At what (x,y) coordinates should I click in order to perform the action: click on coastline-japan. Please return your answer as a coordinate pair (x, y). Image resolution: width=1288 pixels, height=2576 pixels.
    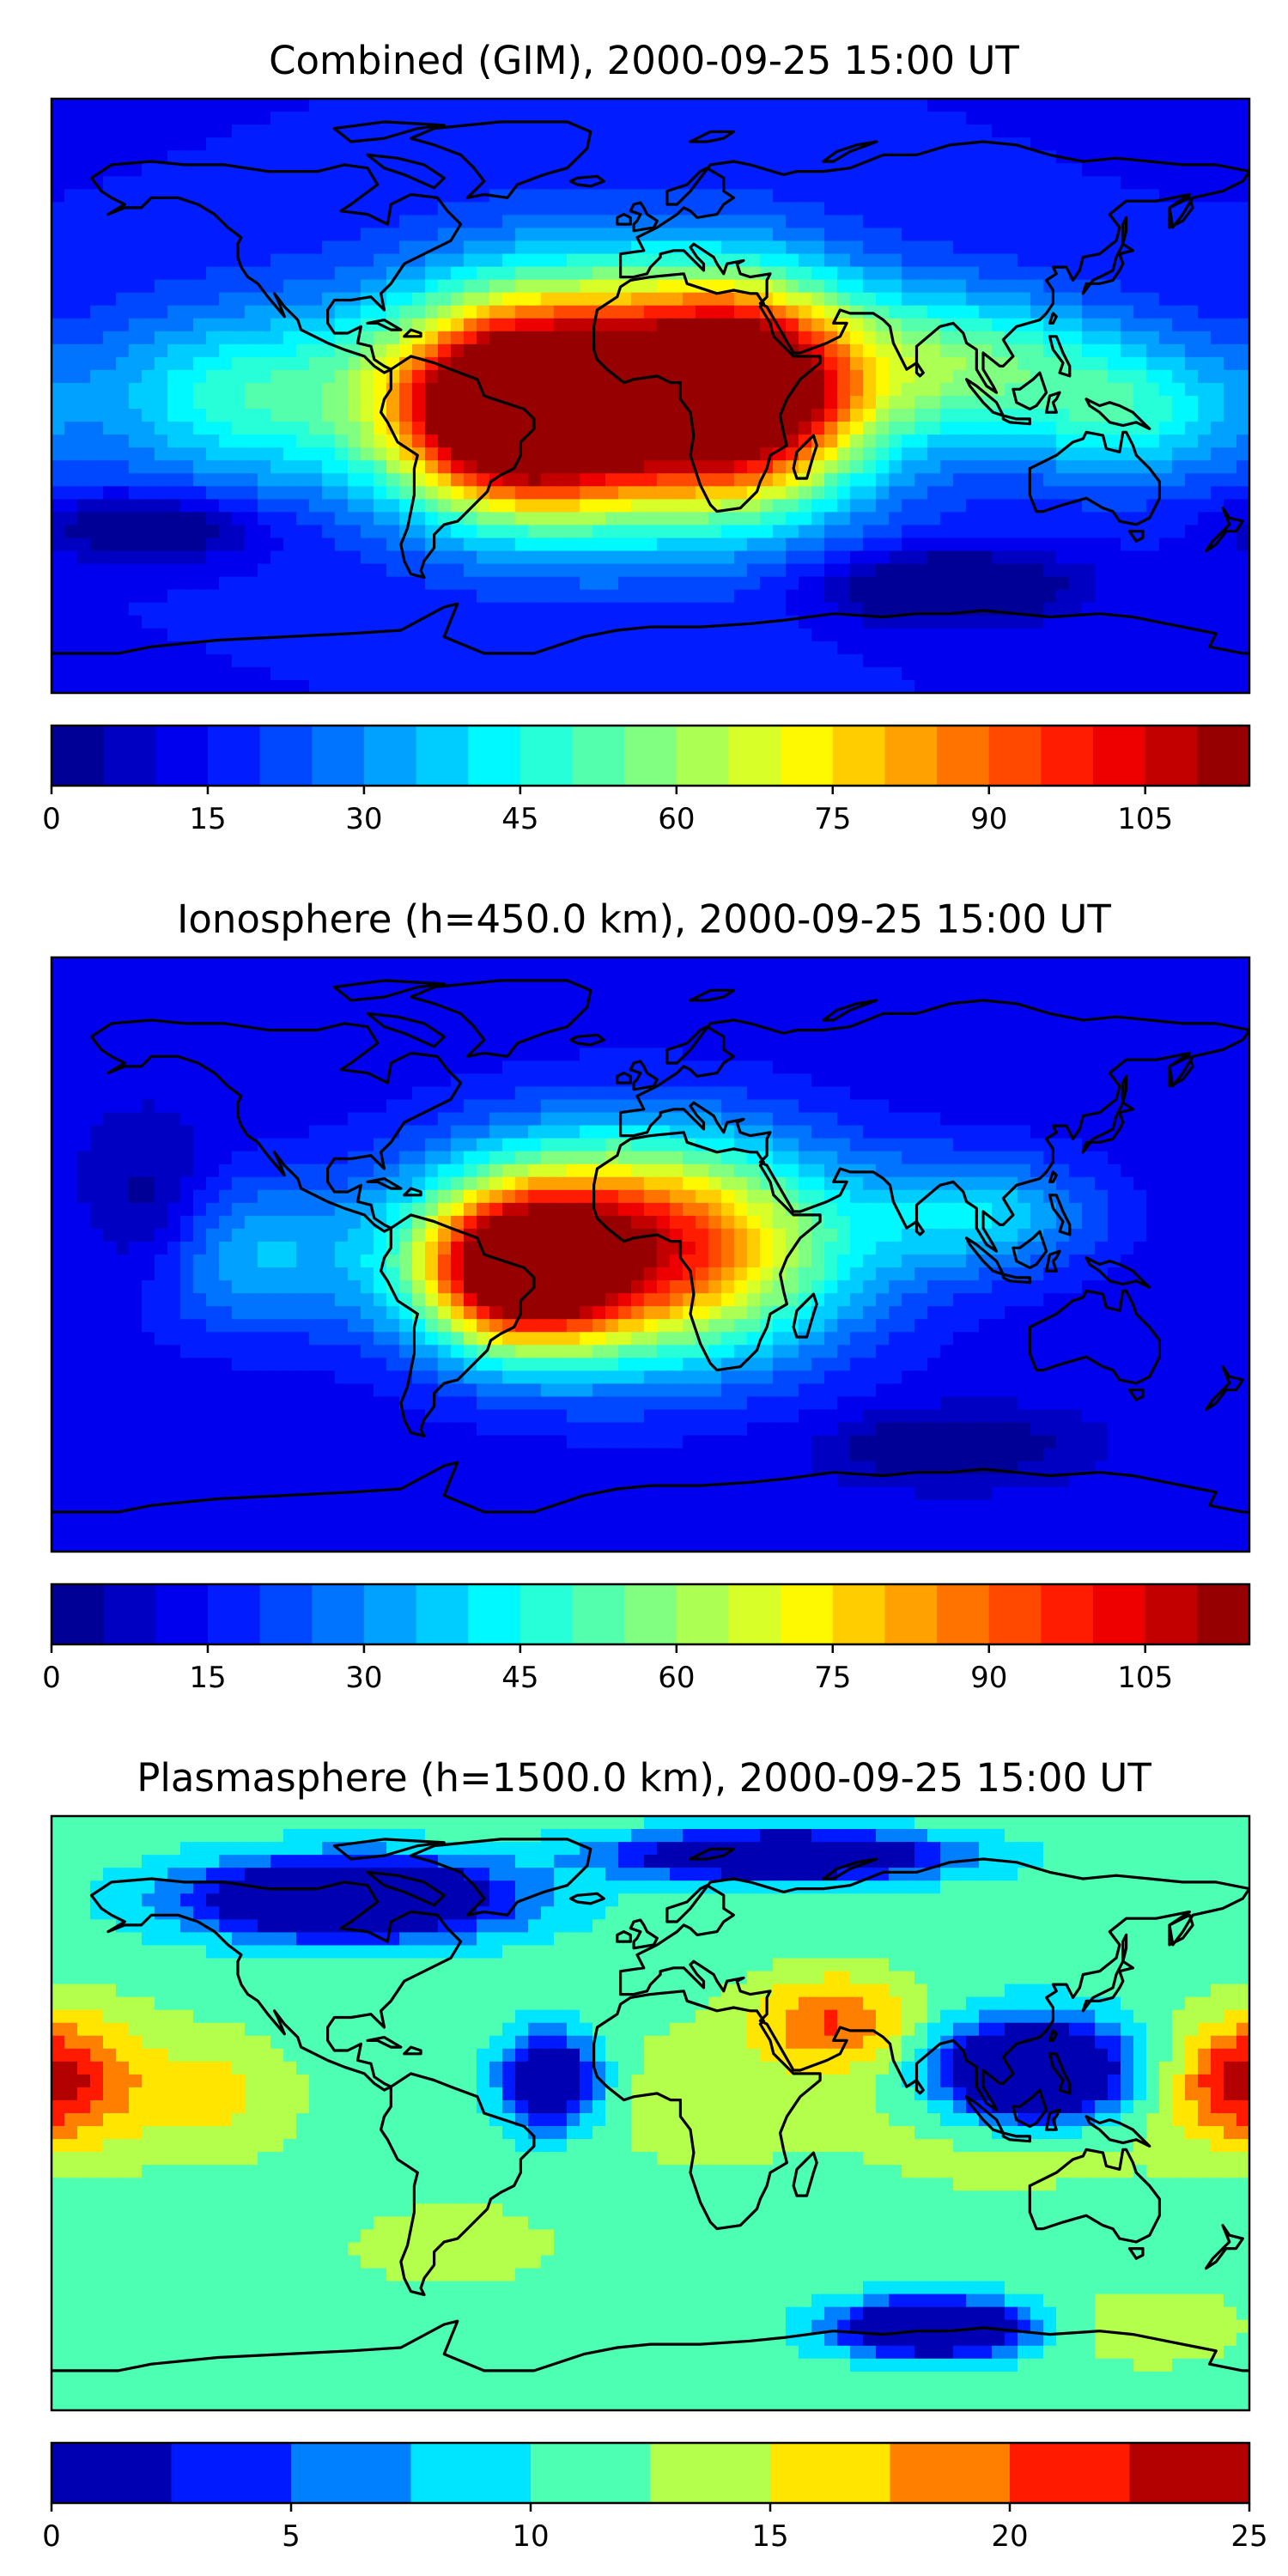
    Looking at the image, I should click on (1108, 1127).